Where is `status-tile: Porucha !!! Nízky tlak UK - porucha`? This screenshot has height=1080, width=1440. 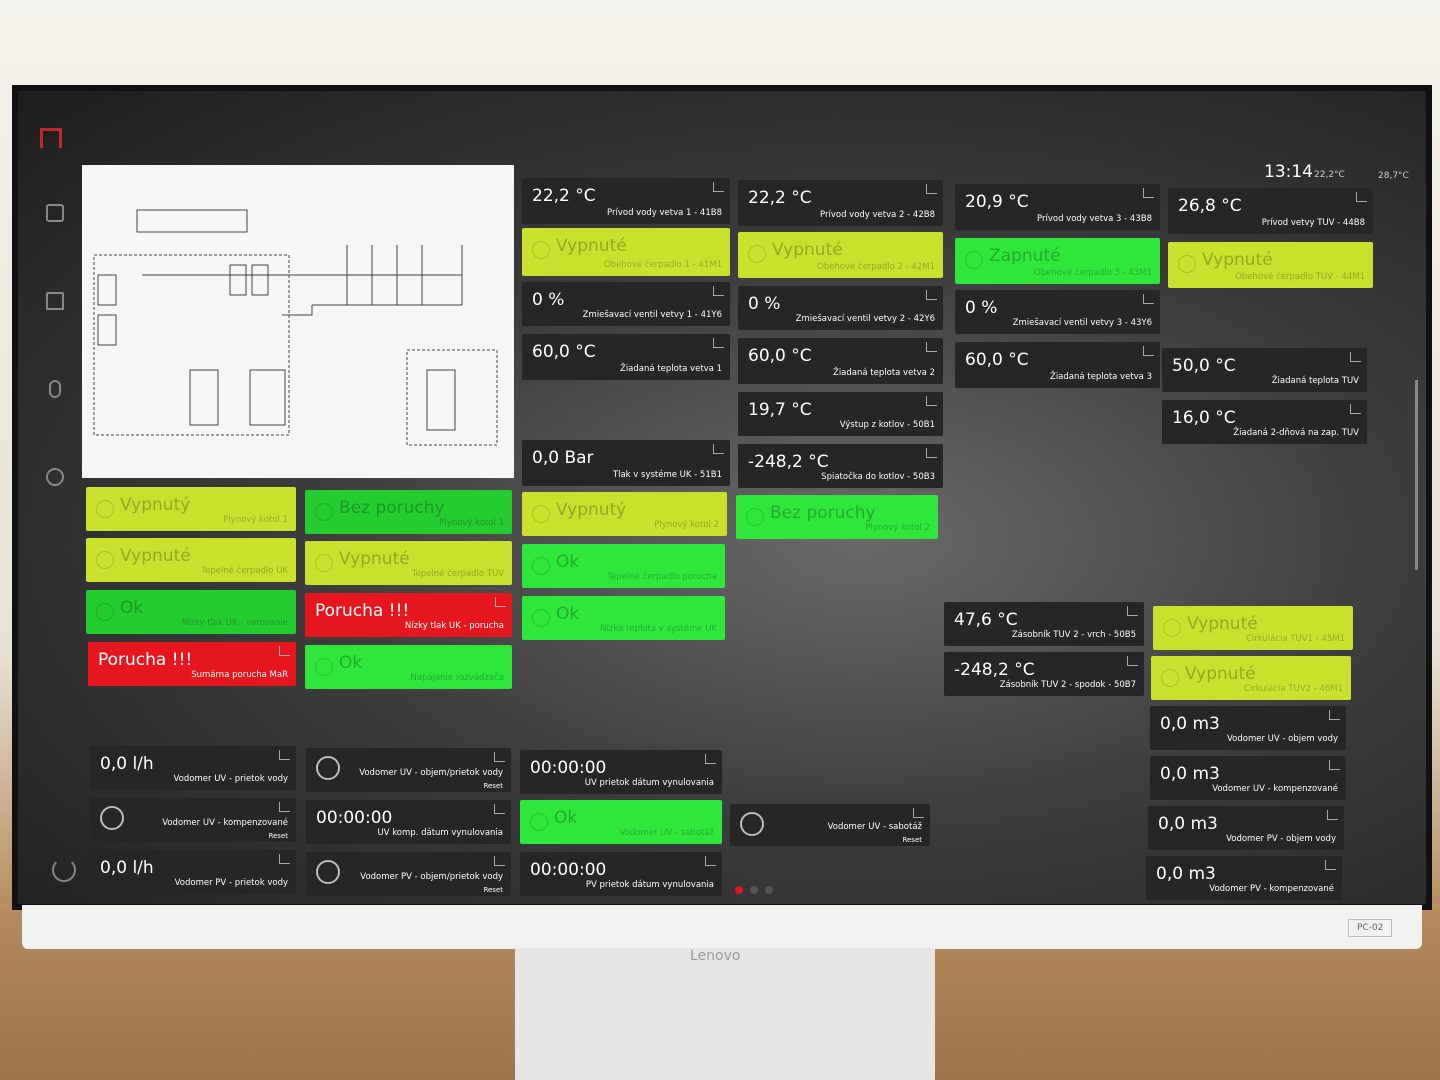
status-tile: Porucha !!! Nízky tlak UK - porucha is located at coordinates (408, 615).